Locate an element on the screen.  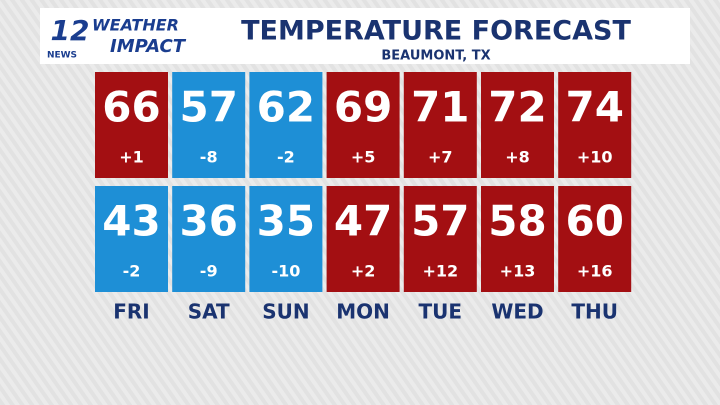
title: TEMPERATURE FORECAST is located at coordinates (436, 31).